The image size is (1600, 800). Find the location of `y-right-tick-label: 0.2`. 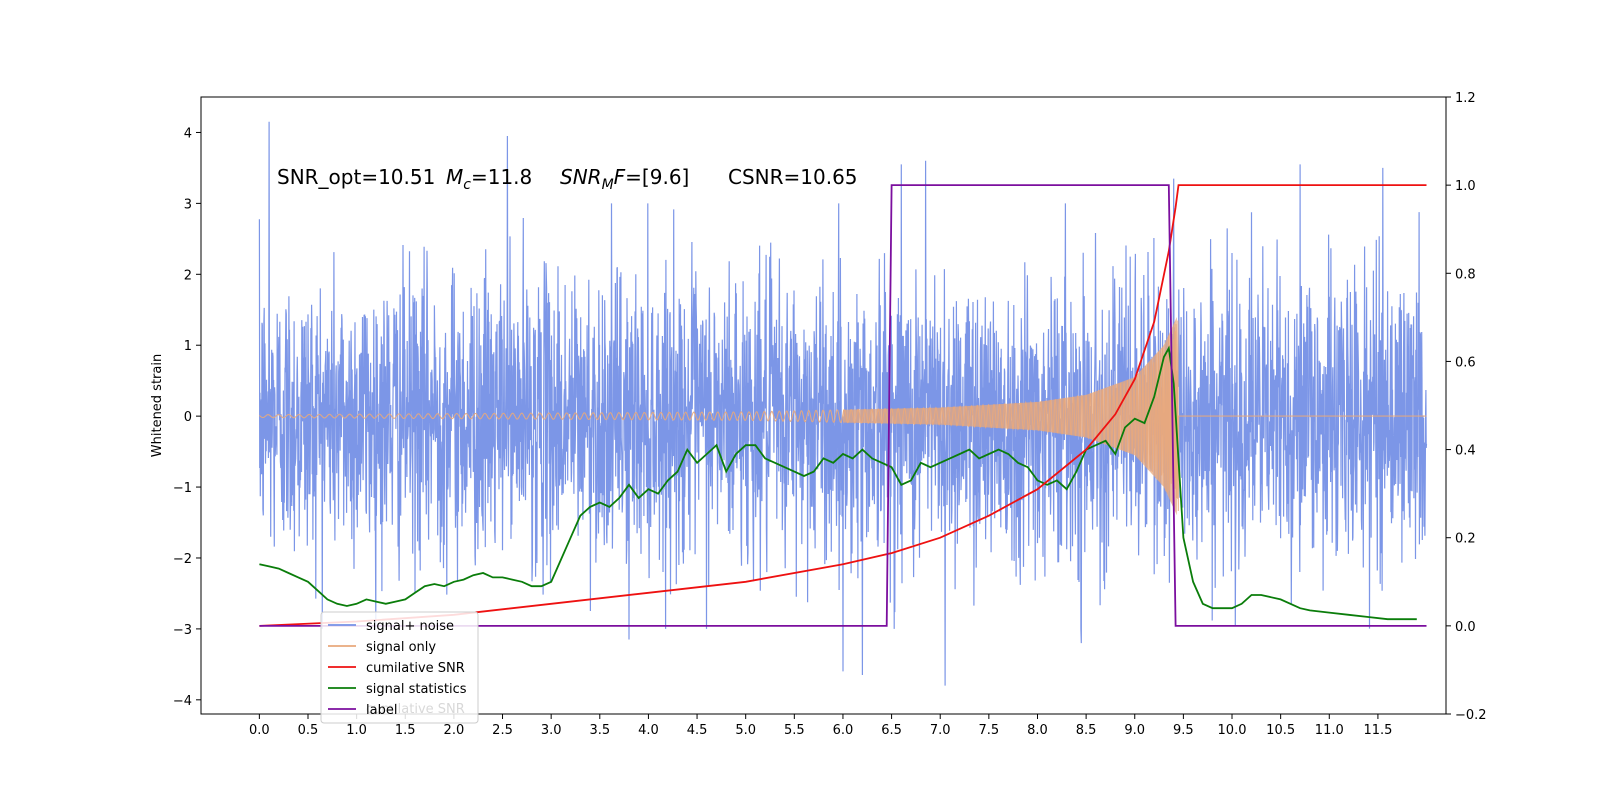

y-right-tick-label: 0.2 is located at coordinates (1465, 539).